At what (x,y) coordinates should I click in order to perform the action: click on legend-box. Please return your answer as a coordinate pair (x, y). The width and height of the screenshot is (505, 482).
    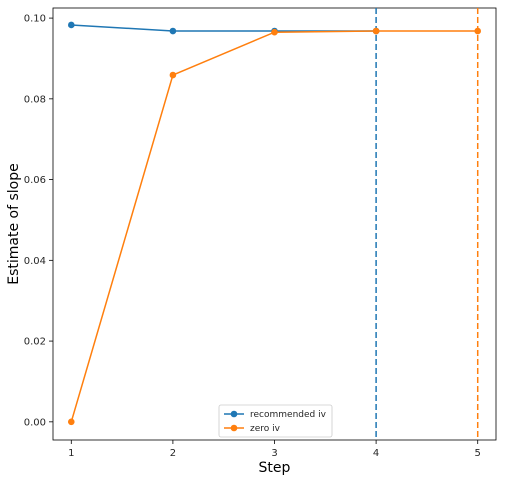
    Looking at the image, I should click on (275, 421).